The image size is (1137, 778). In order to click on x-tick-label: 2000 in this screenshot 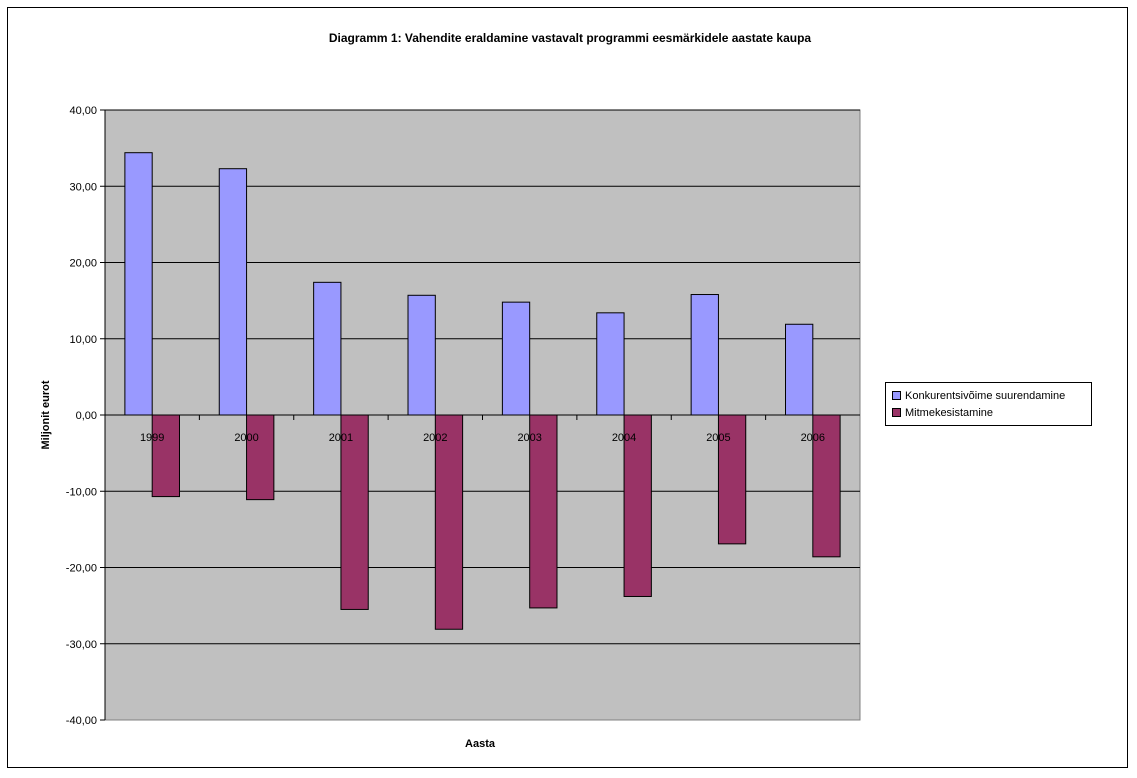, I will do `click(246, 438)`.